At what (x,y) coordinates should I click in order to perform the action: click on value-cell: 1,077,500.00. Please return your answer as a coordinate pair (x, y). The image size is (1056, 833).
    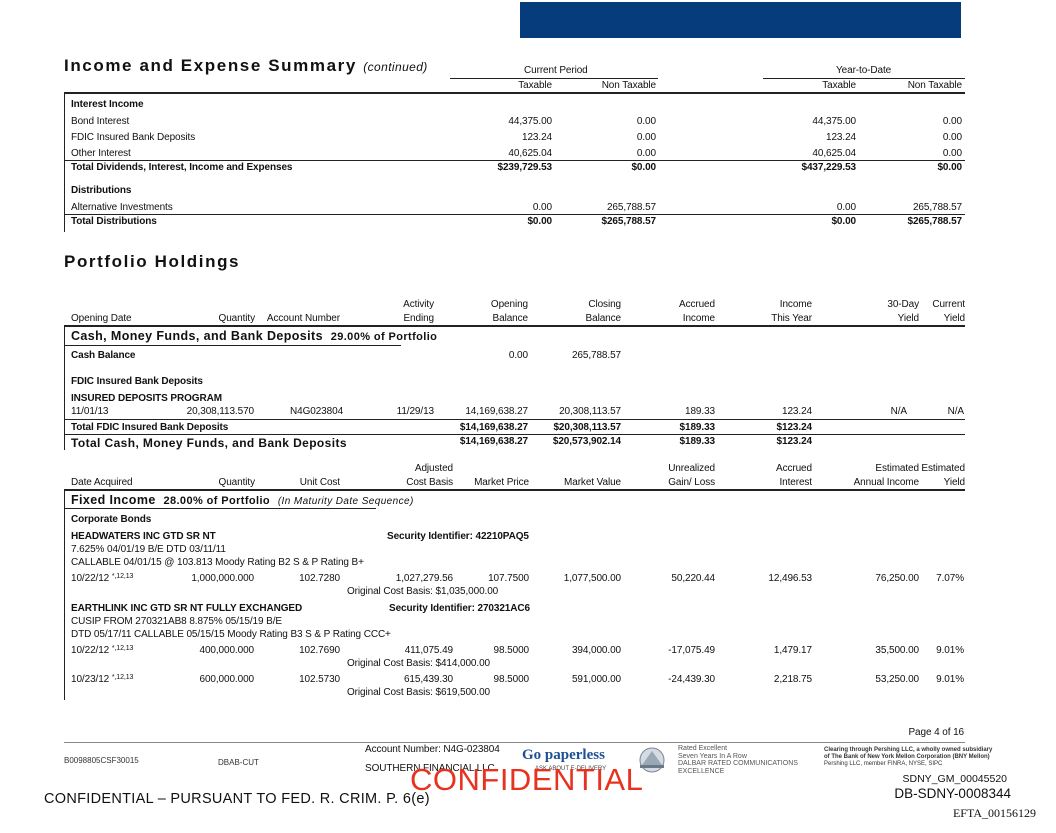
    Looking at the image, I should click on (592, 578).